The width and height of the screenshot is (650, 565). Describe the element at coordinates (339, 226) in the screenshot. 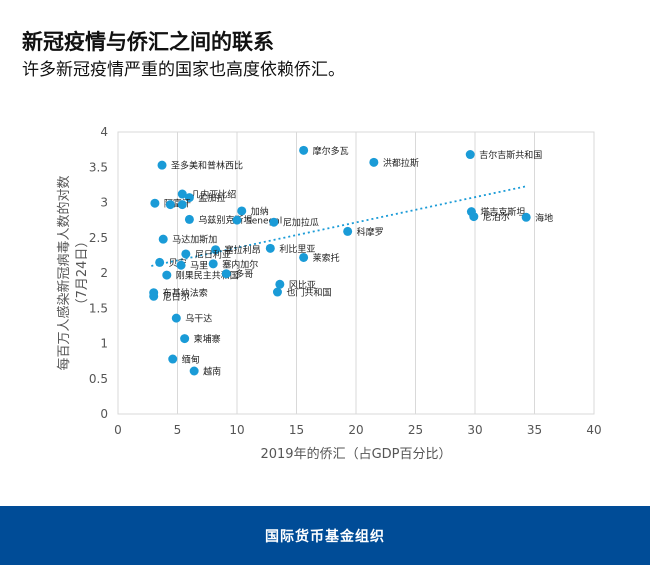

I see `trend-line` at that location.